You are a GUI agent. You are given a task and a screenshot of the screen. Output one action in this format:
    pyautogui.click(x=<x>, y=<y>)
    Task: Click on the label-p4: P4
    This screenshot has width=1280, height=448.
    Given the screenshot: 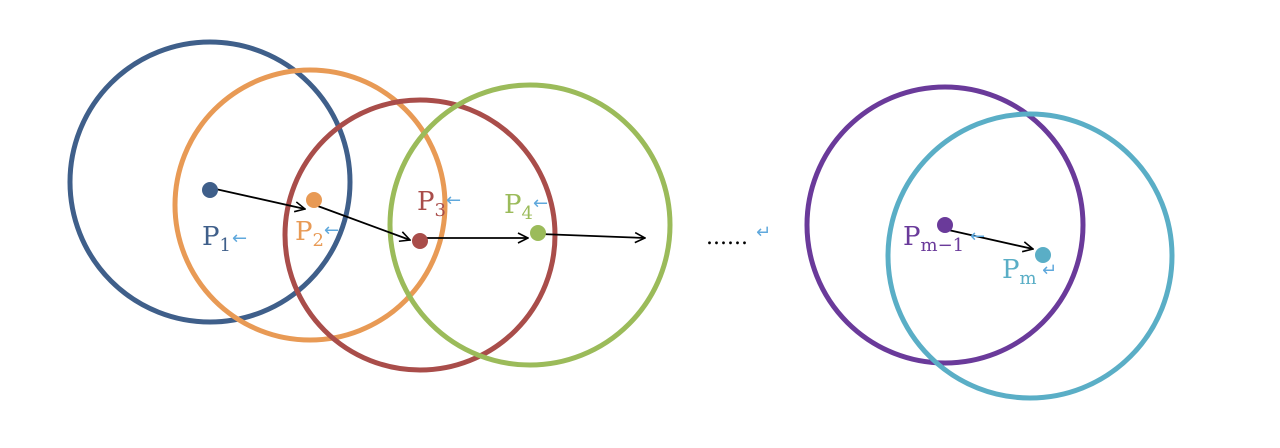 What is the action you would take?
    pyautogui.click(x=518, y=207)
    